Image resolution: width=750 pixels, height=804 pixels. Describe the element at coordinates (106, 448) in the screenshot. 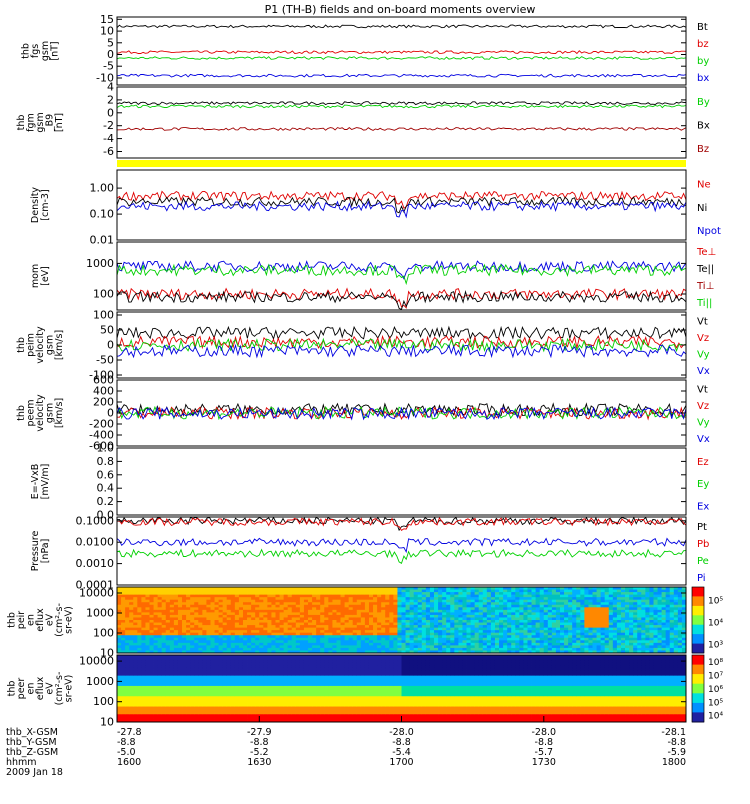

I see `y-tick-label: 1.0` at that location.